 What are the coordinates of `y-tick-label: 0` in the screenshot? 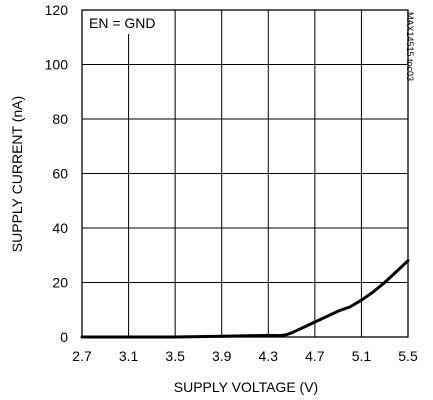 It's located at (64, 337).